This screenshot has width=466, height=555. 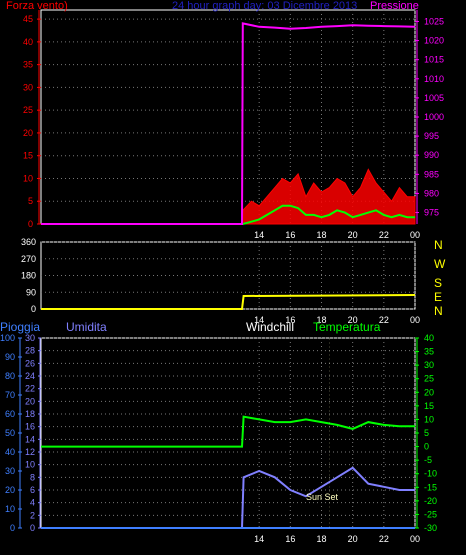 I want to click on wind-gust-area, so click(x=228, y=196).